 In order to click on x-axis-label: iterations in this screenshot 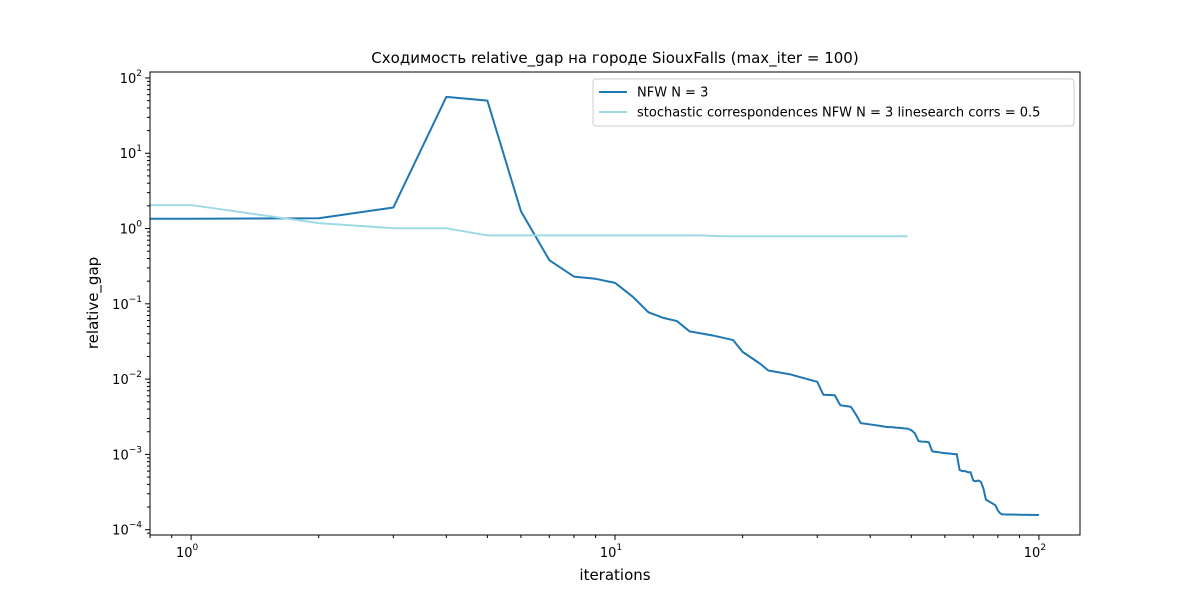, I will do `click(614, 575)`.